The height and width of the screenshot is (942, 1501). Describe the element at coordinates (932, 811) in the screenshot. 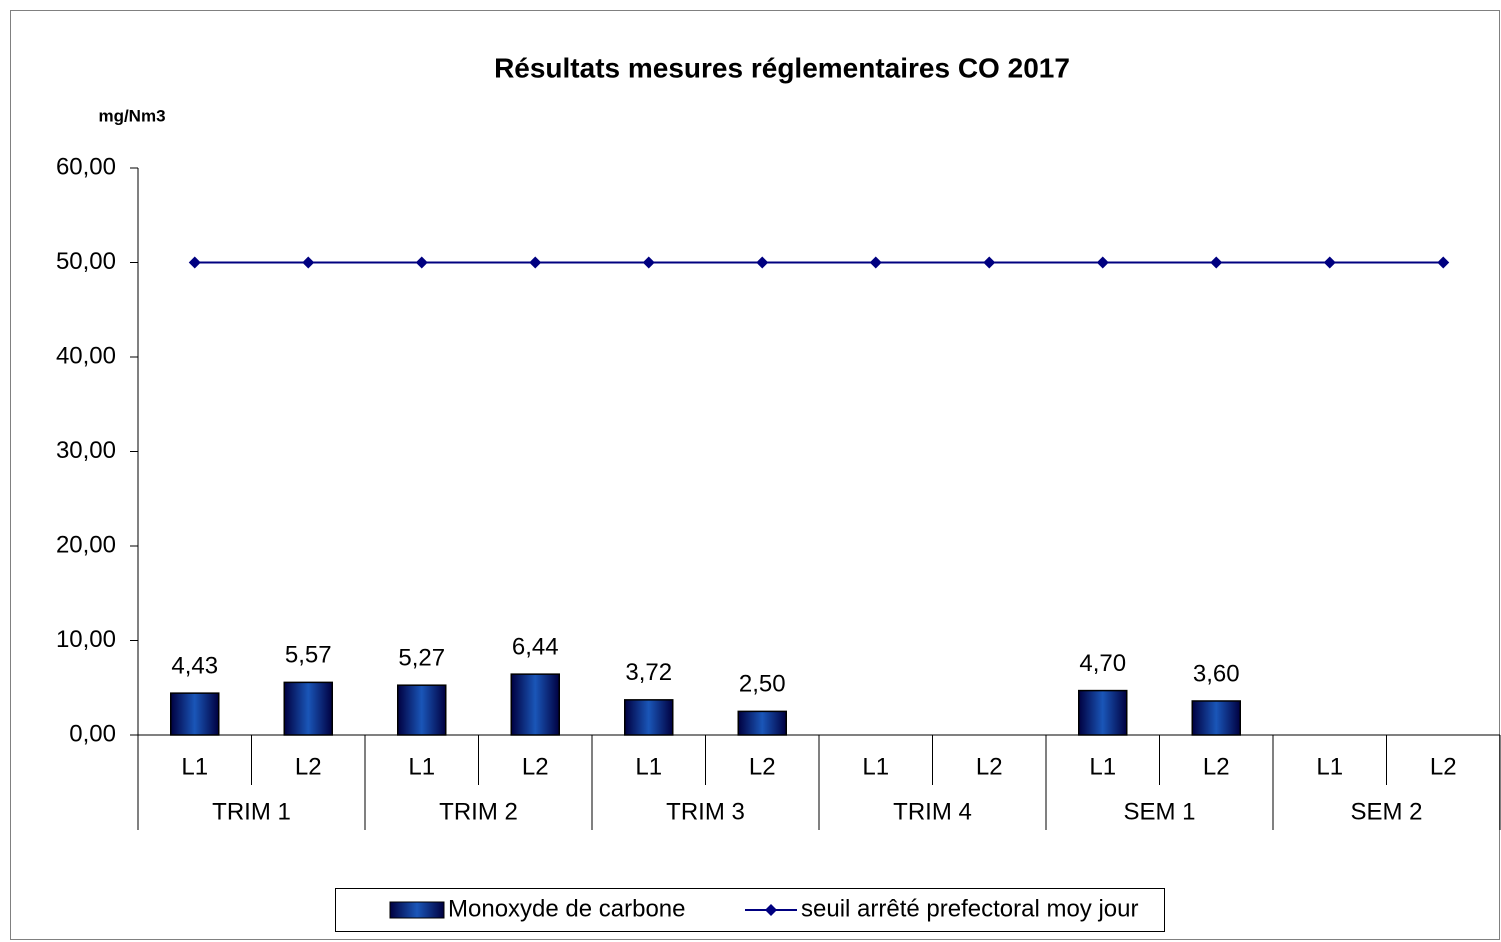

I see `group-label: TRIM 4` at that location.